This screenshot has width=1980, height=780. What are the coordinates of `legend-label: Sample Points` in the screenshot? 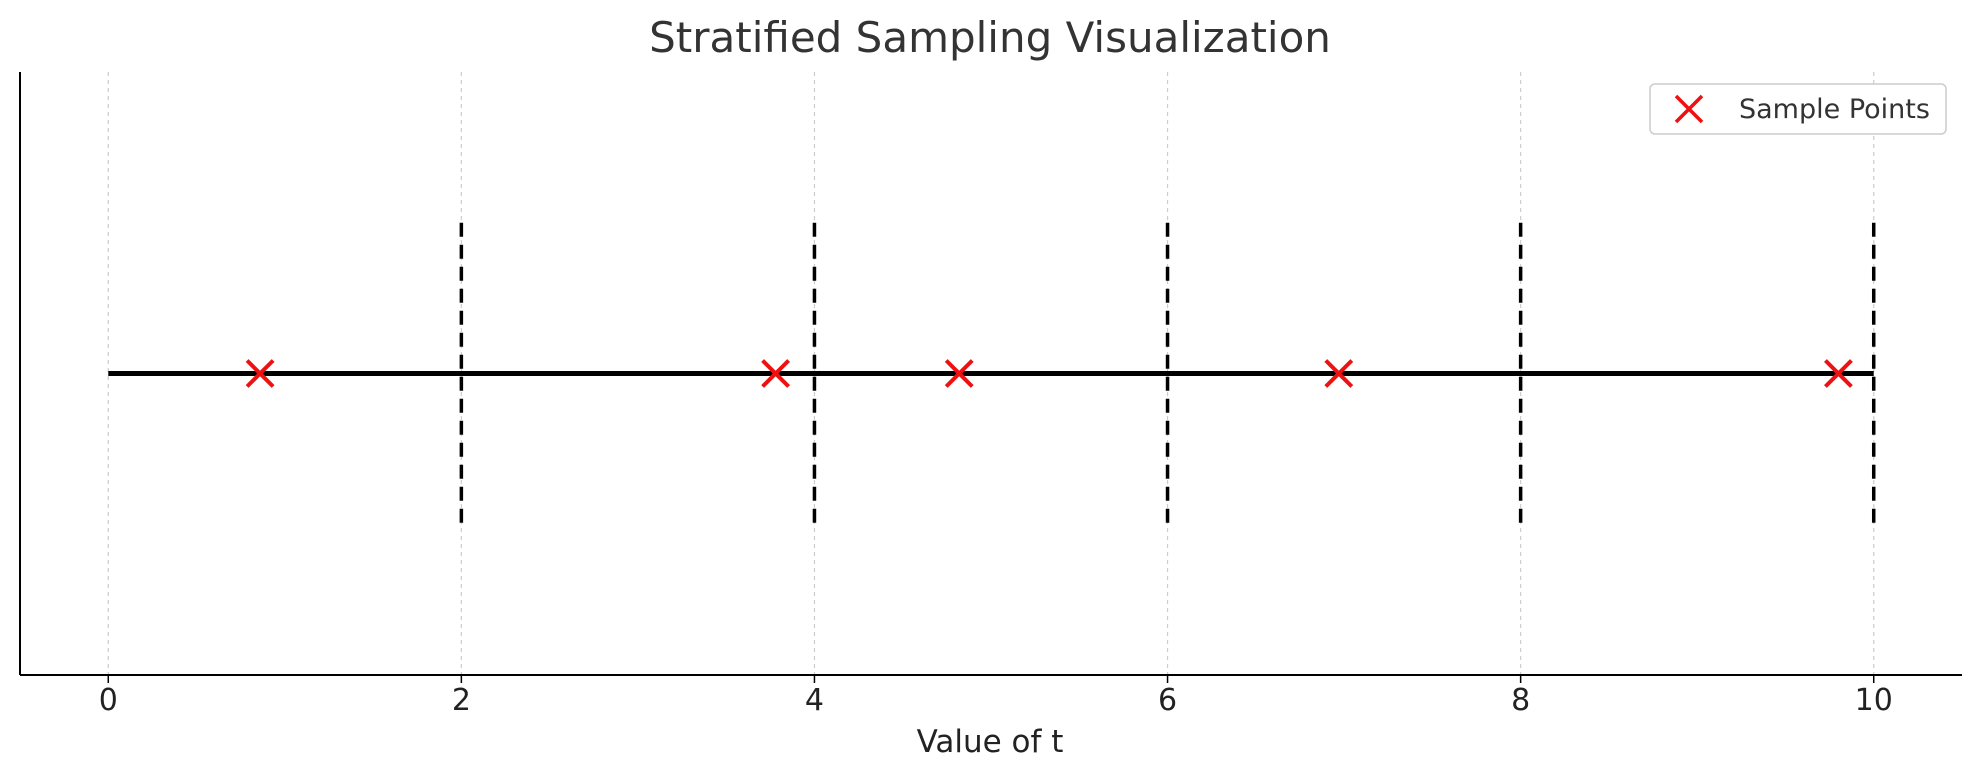 It's located at (1834, 109).